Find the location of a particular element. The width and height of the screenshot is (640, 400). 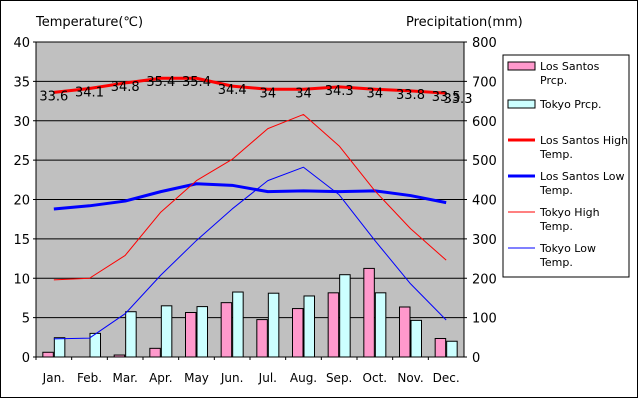

x-tick-label: Jan. is located at coordinates (53, 378).